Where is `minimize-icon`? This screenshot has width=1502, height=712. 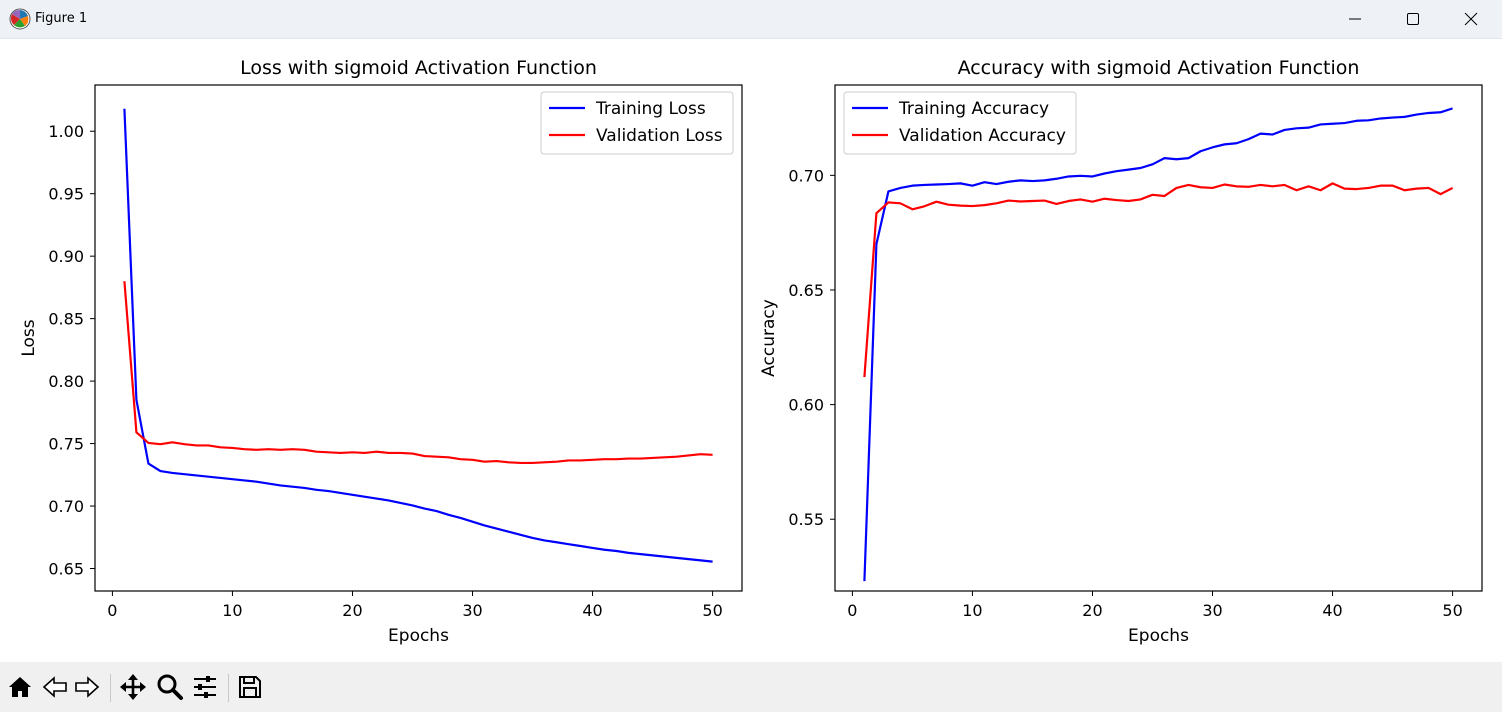
minimize-icon is located at coordinates (1355, 19).